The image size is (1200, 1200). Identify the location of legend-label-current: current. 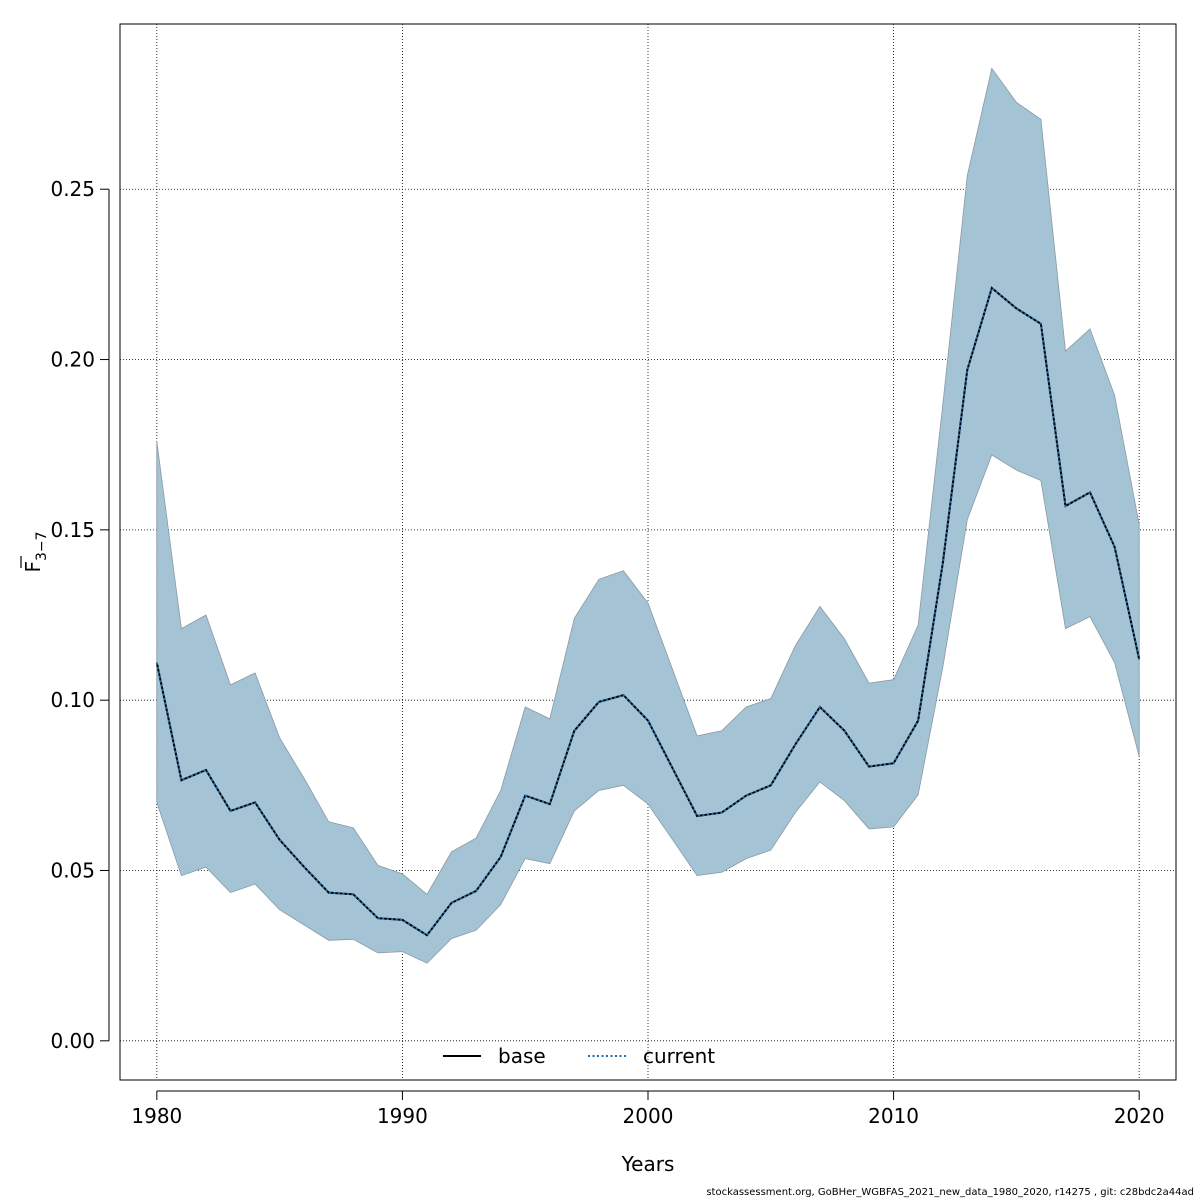
(679, 1056).